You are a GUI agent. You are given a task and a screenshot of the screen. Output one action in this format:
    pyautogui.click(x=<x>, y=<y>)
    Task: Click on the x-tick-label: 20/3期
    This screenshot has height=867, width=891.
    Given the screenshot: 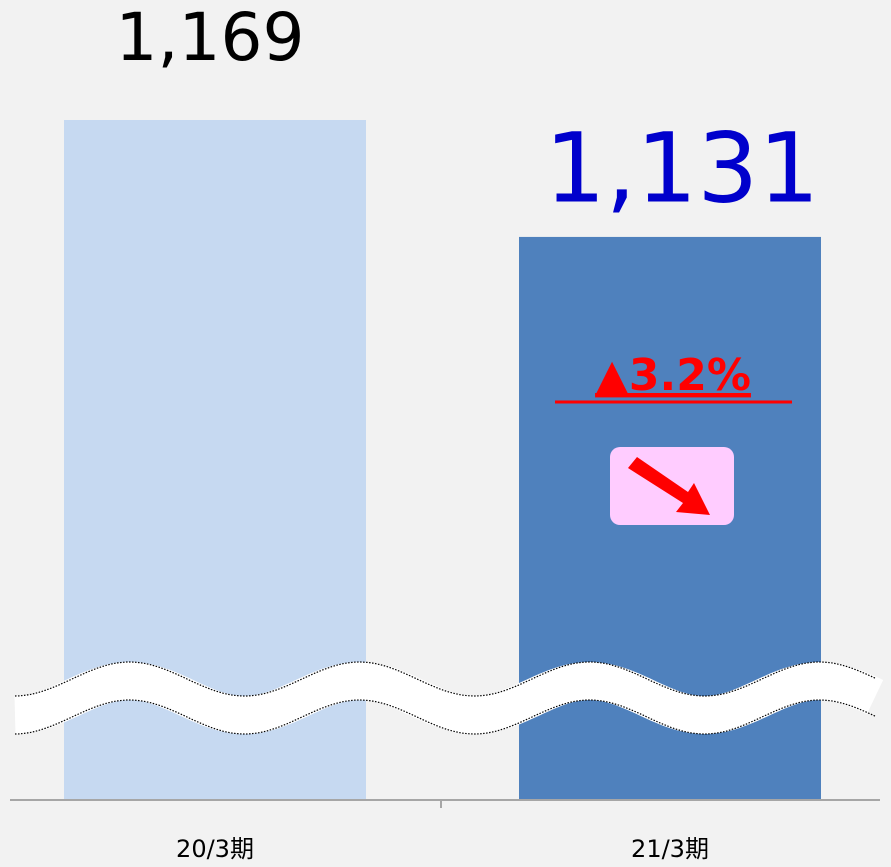 What is the action you would take?
    pyautogui.click(x=215, y=849)
    